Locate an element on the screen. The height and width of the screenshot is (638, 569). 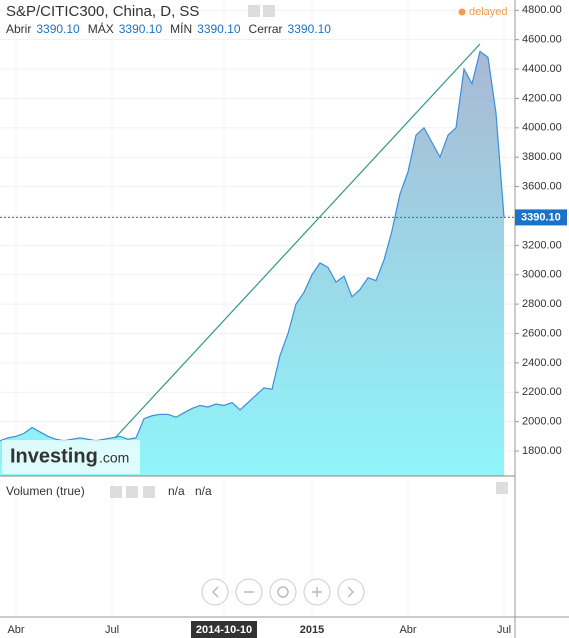
reset-button is located at coordinates (283, 592).